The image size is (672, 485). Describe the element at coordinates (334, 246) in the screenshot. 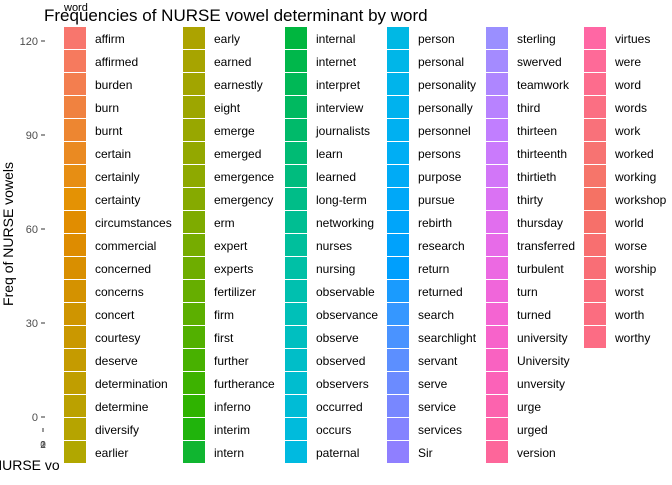

I see `legend-label: nurses` at that location.